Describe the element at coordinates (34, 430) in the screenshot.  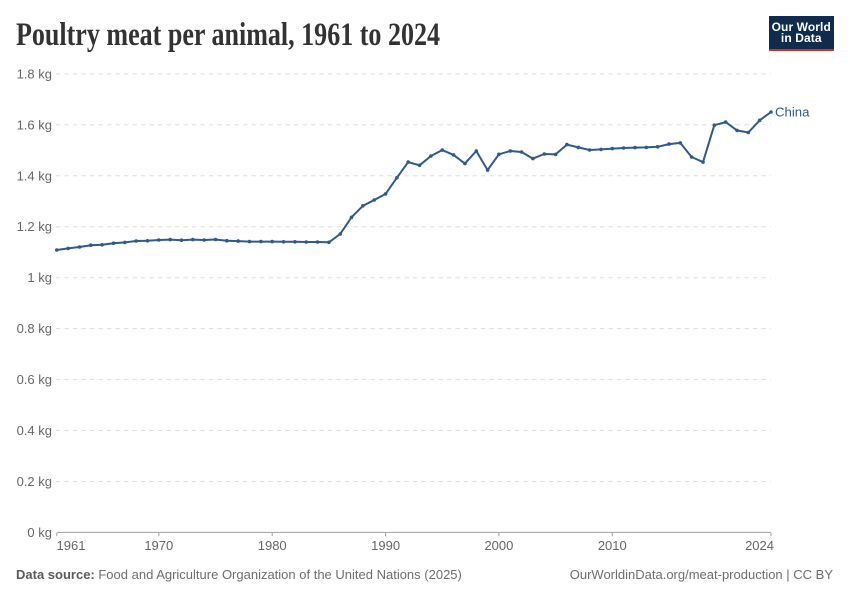
I see `svg-text: 0.4 kg` at that location.